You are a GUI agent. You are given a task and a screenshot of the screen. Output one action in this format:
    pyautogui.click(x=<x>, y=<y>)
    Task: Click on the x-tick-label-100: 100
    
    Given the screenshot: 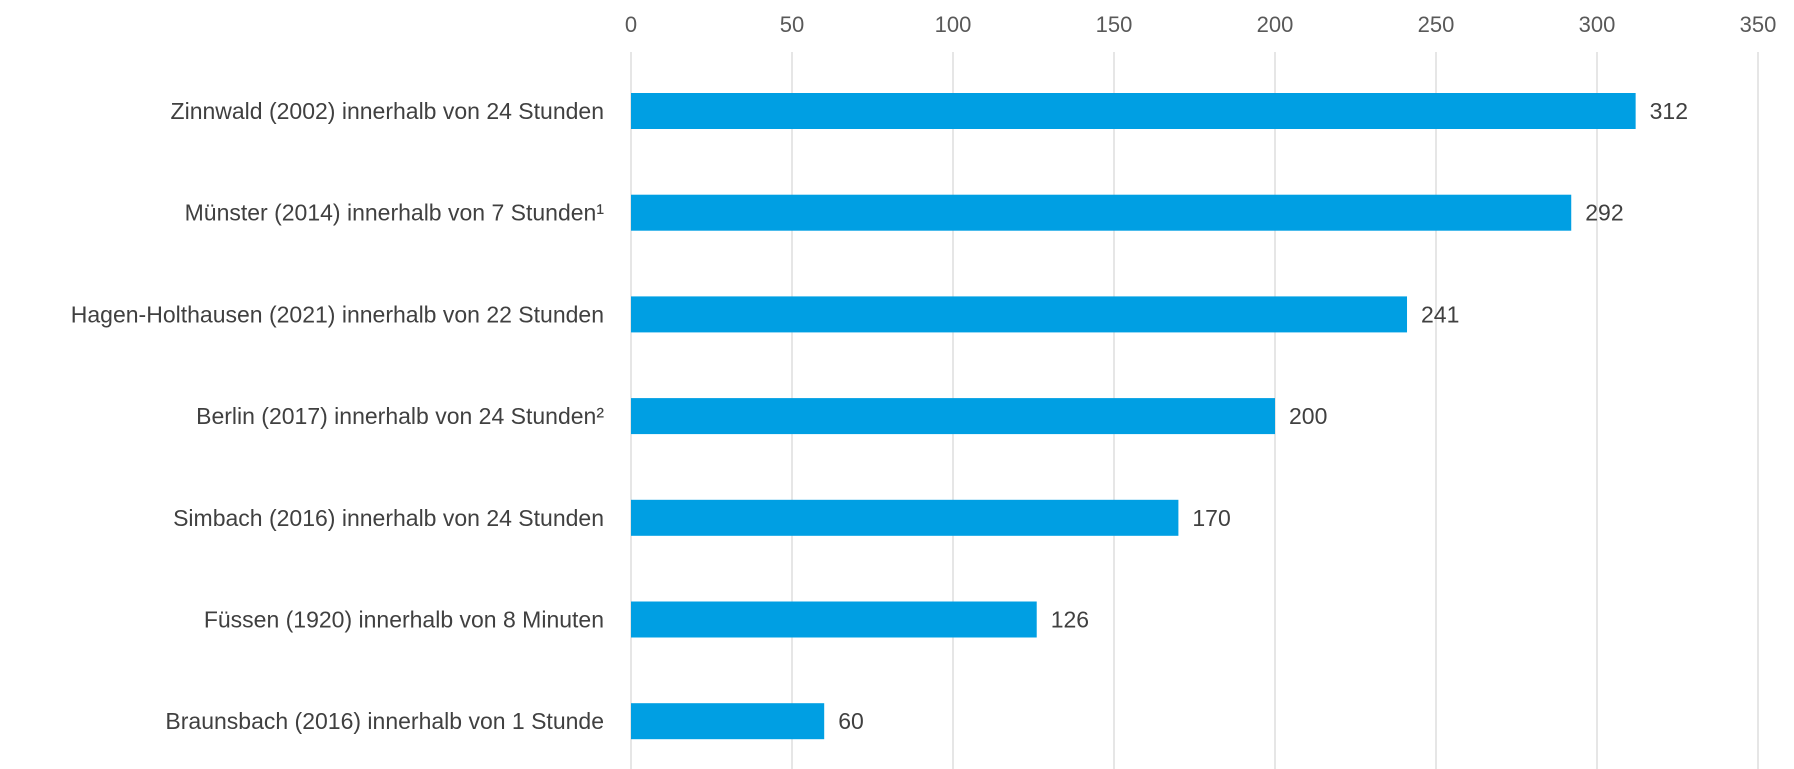 What is the action you would take?
    pyautogui.click(x=953, y=24)
    